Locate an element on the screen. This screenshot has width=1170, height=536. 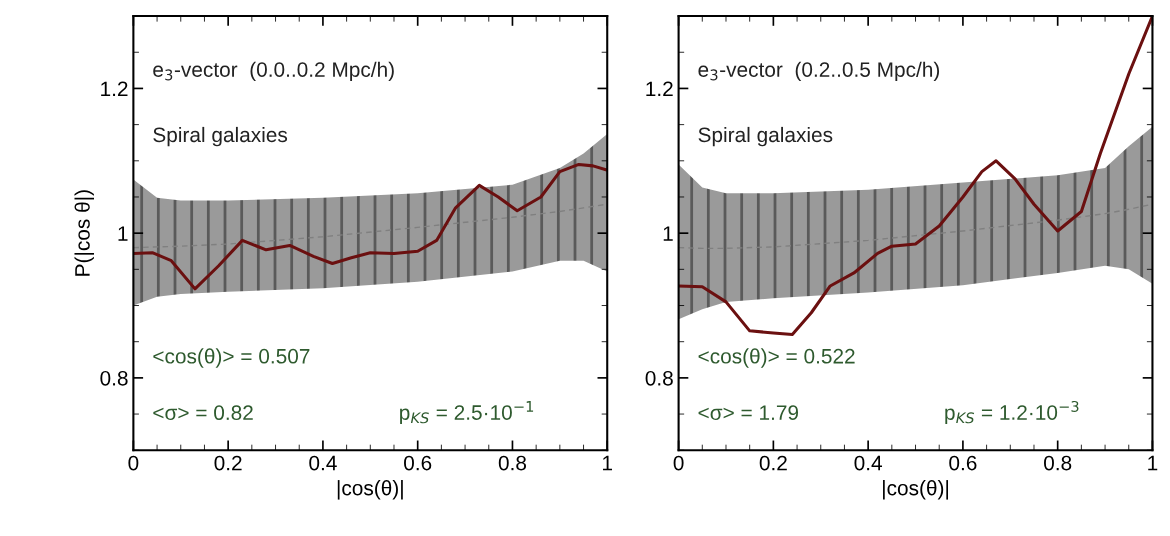
annotation: <σ> = 1.79 is located at coordinates (748, 413).